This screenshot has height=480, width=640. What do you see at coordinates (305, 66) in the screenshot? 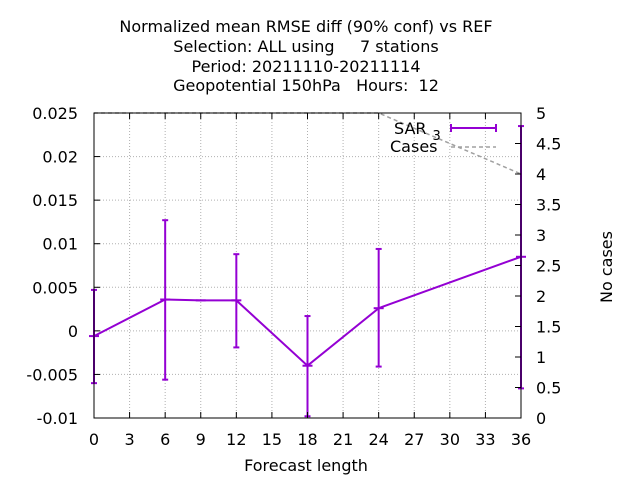
I see `title-line-3: Period: 20211110-20211114` at bounding box center [305, 66].